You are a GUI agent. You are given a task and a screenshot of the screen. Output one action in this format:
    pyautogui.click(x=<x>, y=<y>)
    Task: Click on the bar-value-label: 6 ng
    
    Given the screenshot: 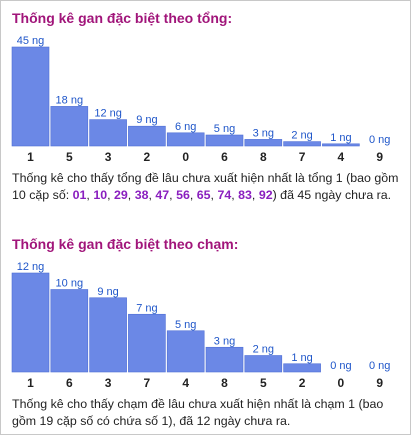 What is the action you would take?
    pyautogui.click(x=185, y=127)
    